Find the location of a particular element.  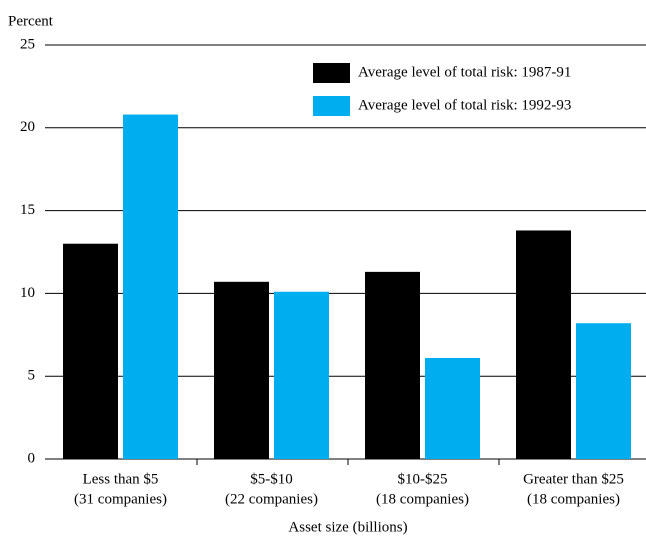

x-tick-label: $5-$10 is located at coordinates (271, 479).